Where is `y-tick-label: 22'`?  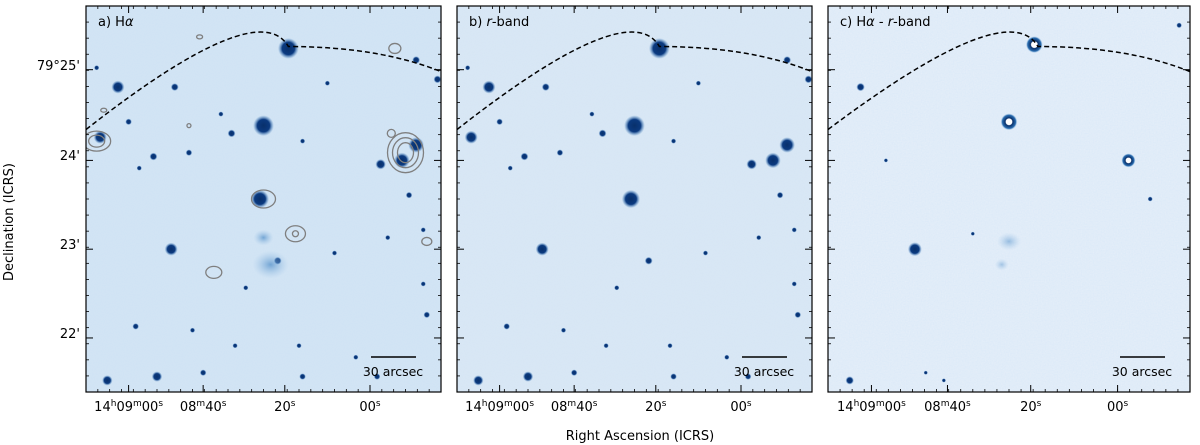 y-tick-label: 22' is located at coordinates (70, 334).